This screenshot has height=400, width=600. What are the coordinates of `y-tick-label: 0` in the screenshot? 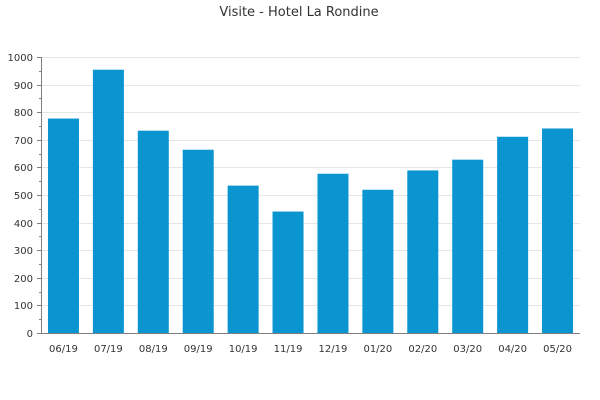 It's located at (30, 334).